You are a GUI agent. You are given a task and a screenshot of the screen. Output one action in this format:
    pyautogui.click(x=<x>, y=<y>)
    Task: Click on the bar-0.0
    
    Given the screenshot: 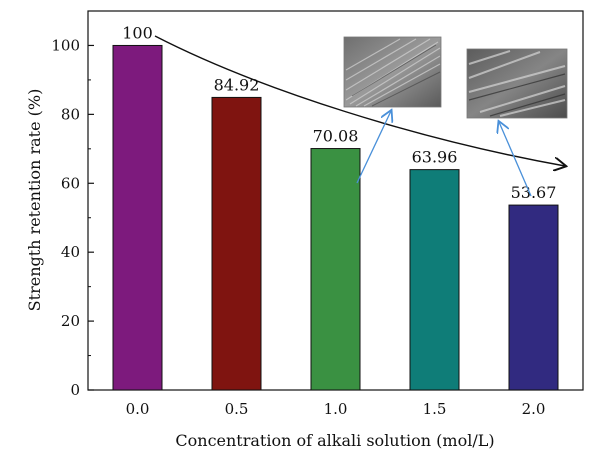 What is the action you would take?
    pyautogui.click(x=137, y=217)
    